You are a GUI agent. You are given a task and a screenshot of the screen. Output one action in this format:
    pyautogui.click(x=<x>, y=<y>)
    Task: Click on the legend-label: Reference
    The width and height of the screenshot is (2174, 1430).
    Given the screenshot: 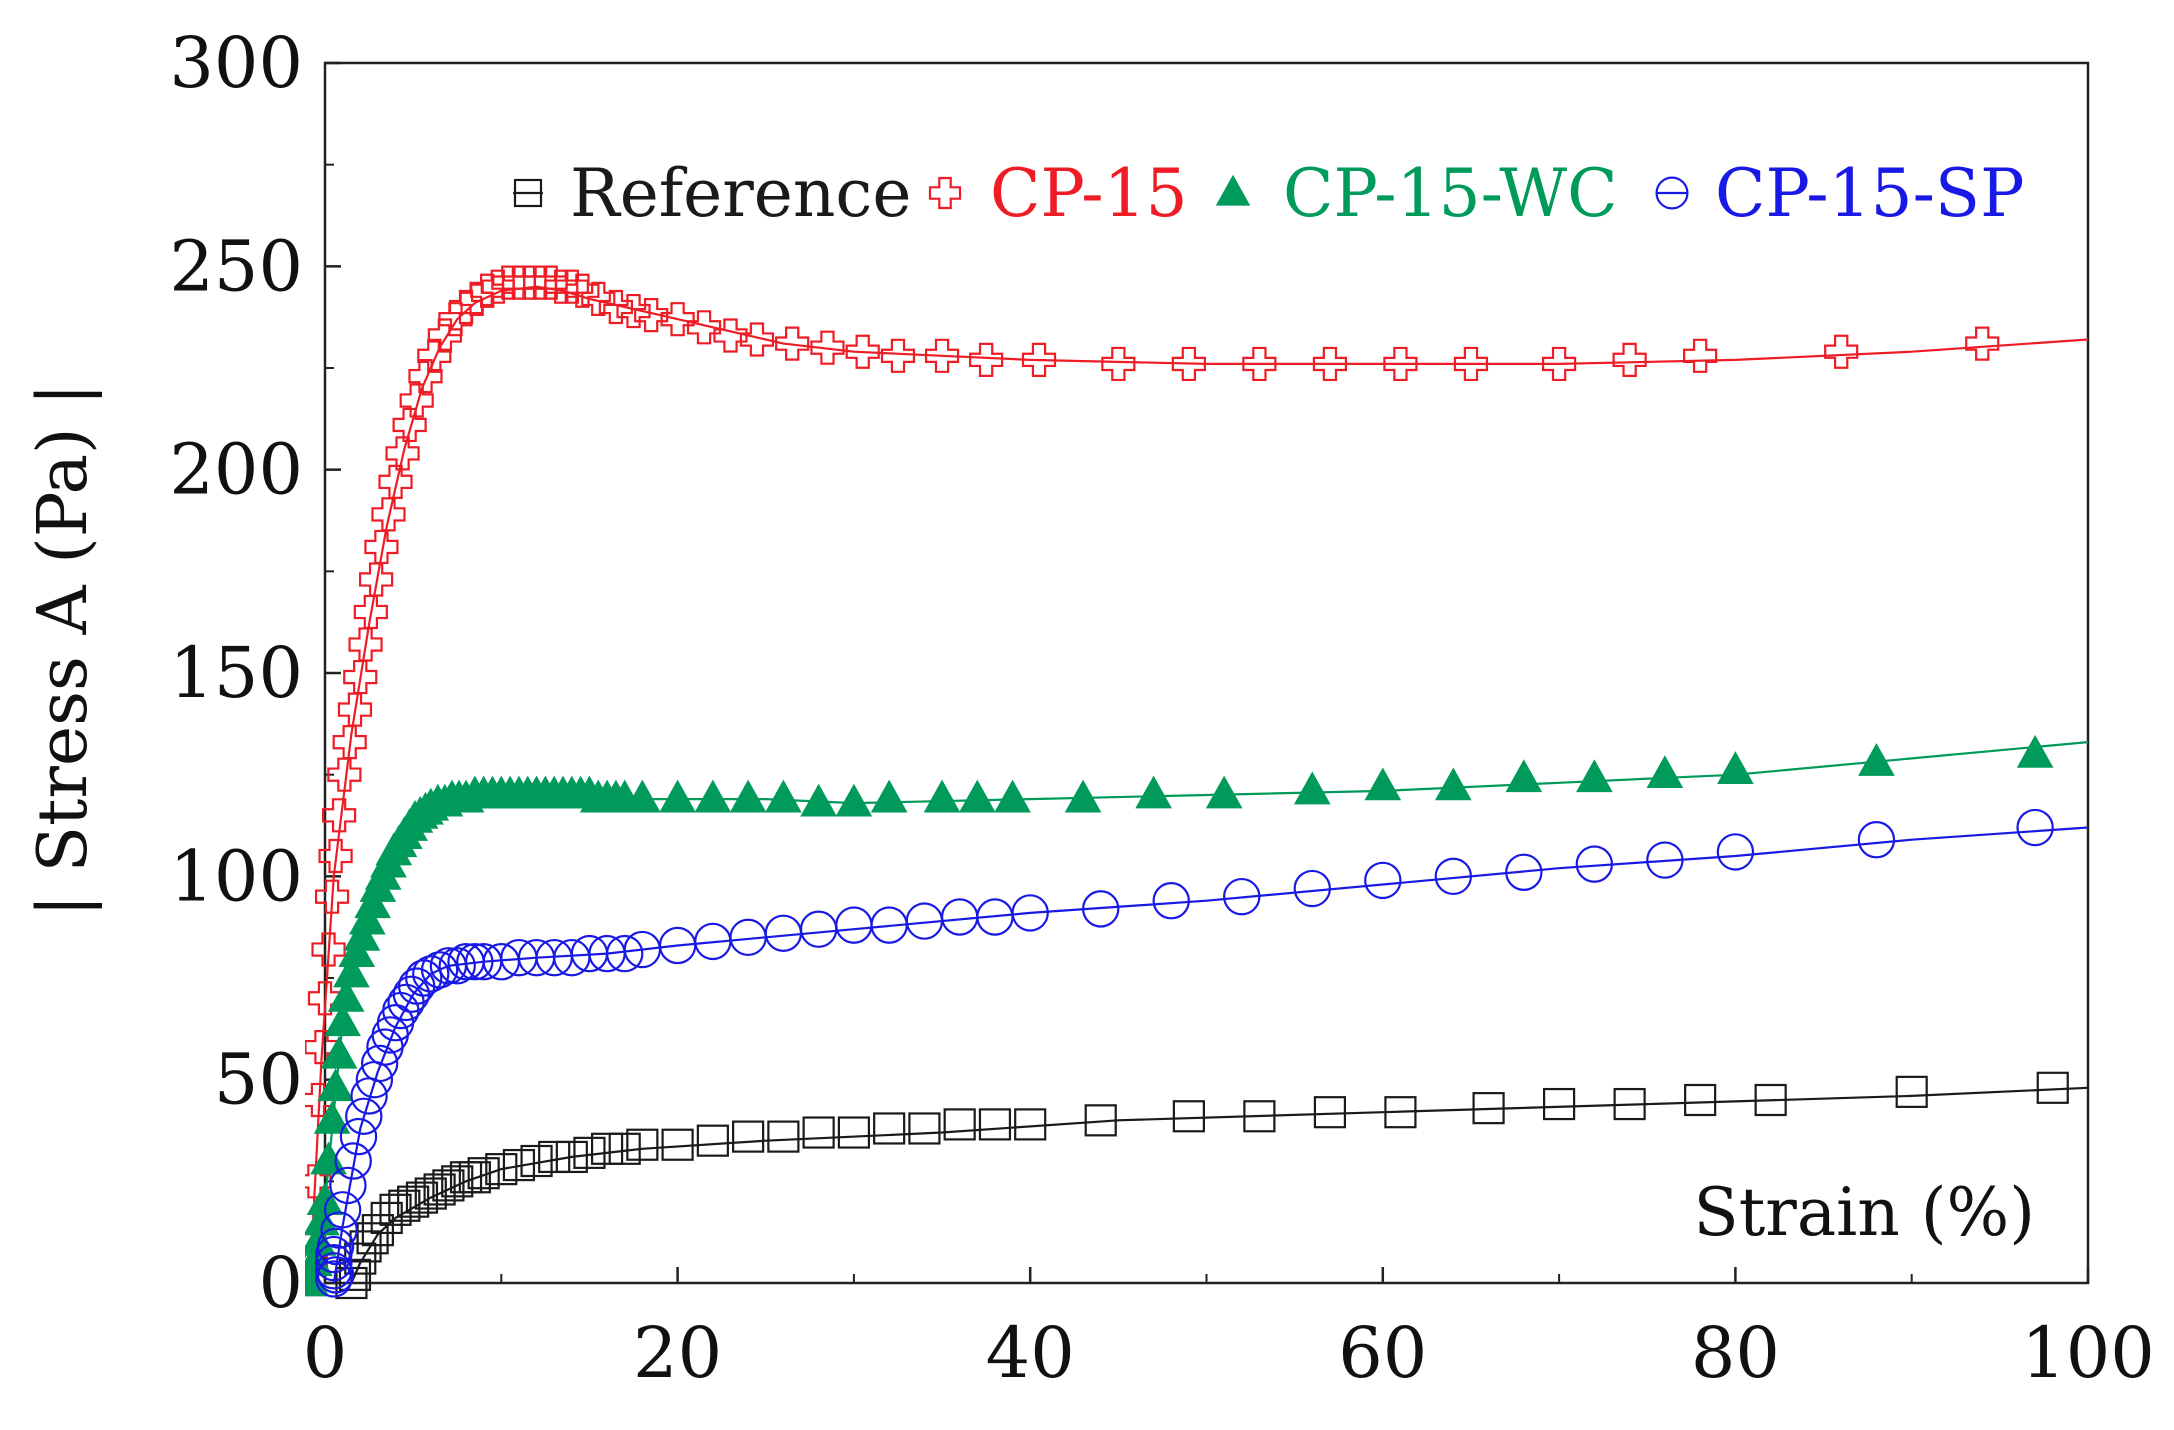 What is the action you would take?
    pyautogui.click(x=740, y=193)
    